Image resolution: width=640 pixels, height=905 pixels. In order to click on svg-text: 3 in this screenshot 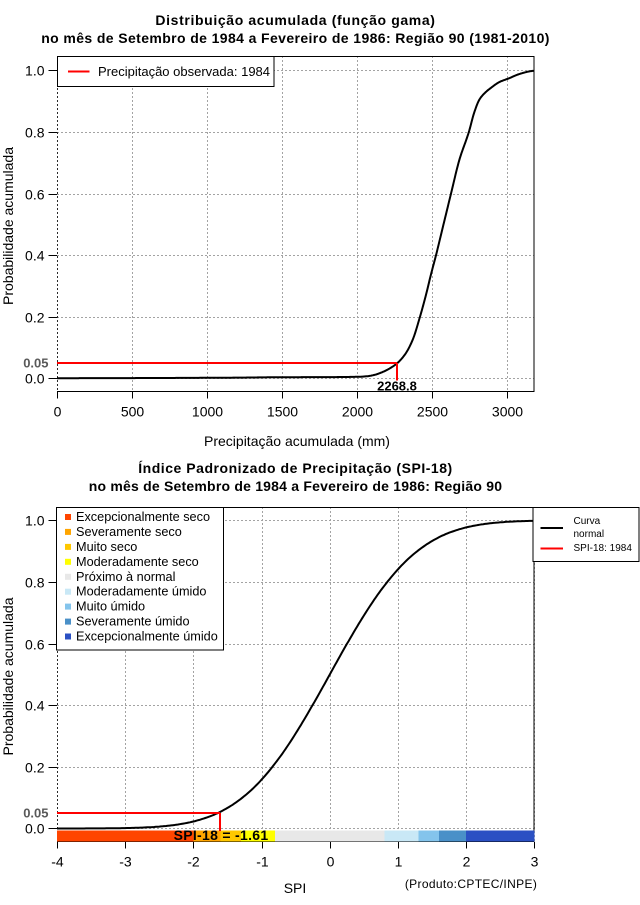, I will do `click(535, 862)`.